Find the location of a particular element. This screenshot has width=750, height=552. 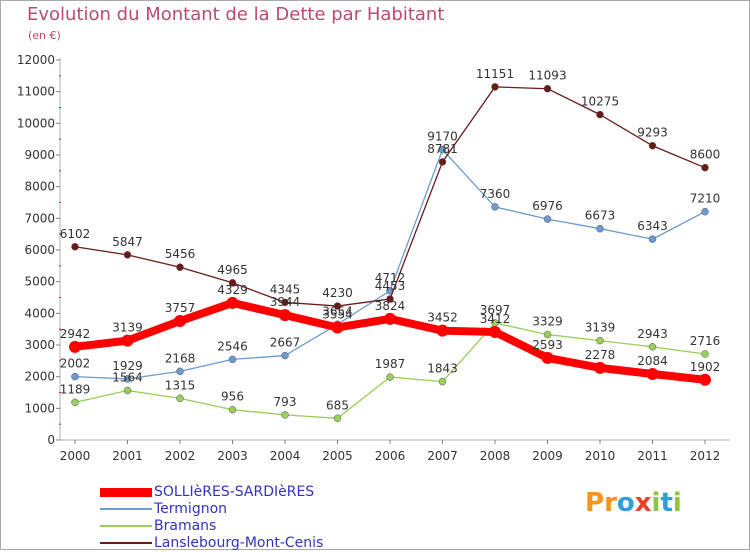

data-label: 2716 is located at coordinates (705, 341).